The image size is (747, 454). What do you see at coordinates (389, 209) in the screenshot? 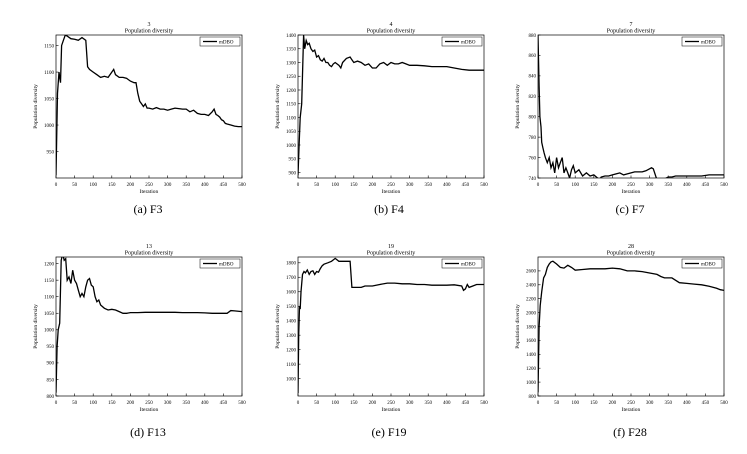
I see `subfigure-caption: (b) F4` at bounding box center [389, 209].